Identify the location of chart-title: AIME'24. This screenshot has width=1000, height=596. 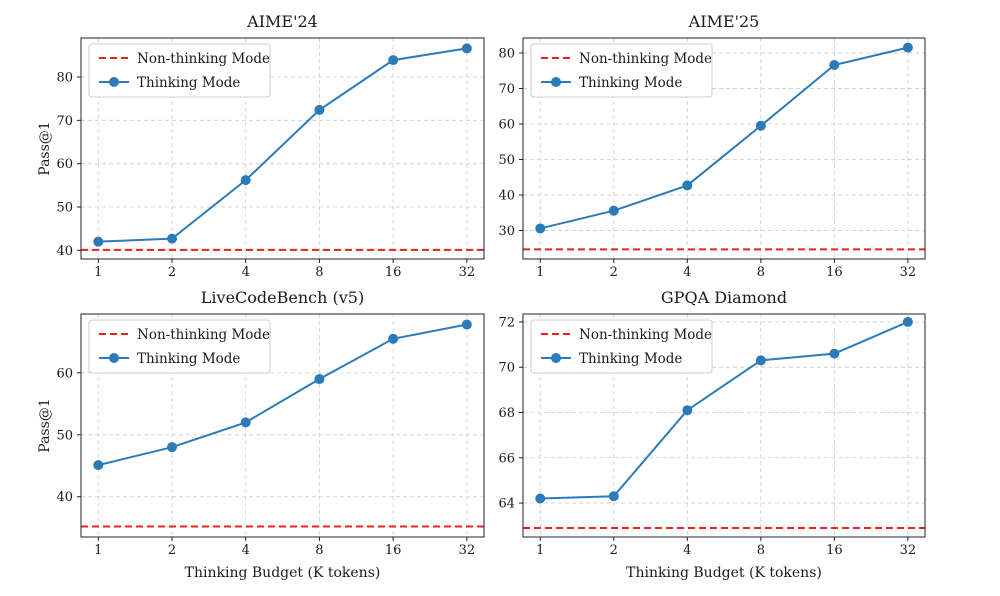
(282, 21).